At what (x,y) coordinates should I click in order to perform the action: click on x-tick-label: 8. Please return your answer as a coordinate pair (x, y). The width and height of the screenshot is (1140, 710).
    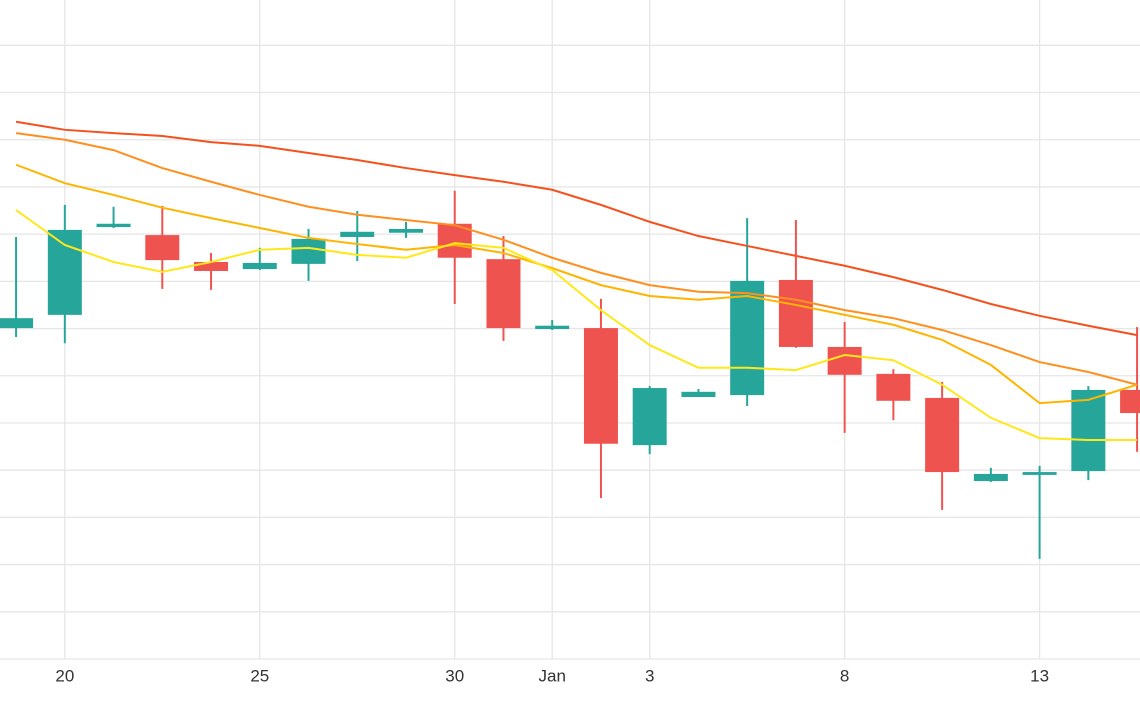
    Looking at the image, I should click on (844, 675).